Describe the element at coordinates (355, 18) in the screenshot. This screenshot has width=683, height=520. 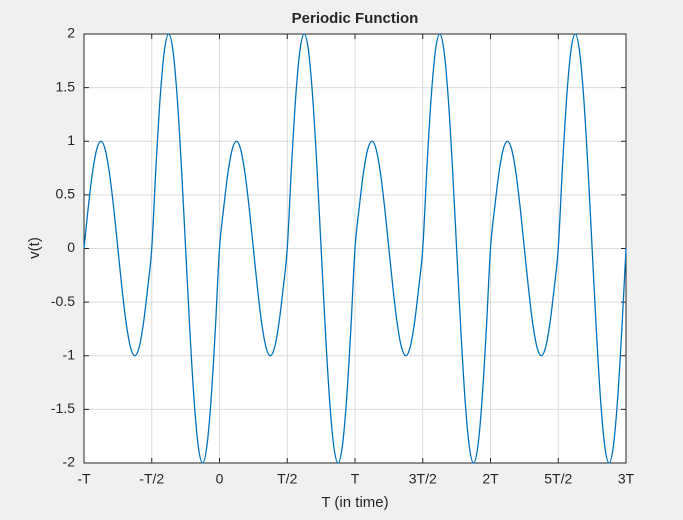
I see `chart-title: Periodic Function` at that location.